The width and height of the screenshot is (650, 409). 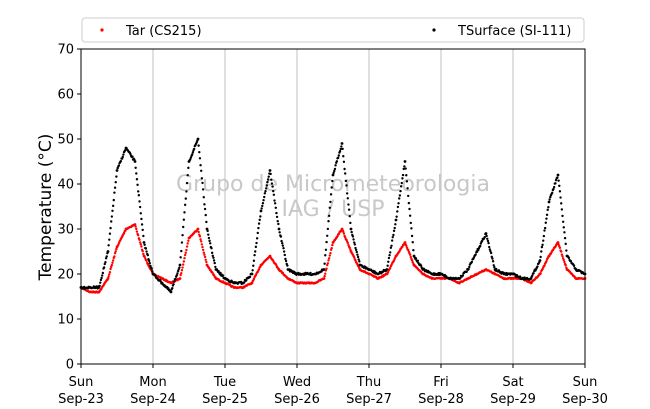 I want to click on x-tick-label: Sep-25, so click(x=225, y=399).